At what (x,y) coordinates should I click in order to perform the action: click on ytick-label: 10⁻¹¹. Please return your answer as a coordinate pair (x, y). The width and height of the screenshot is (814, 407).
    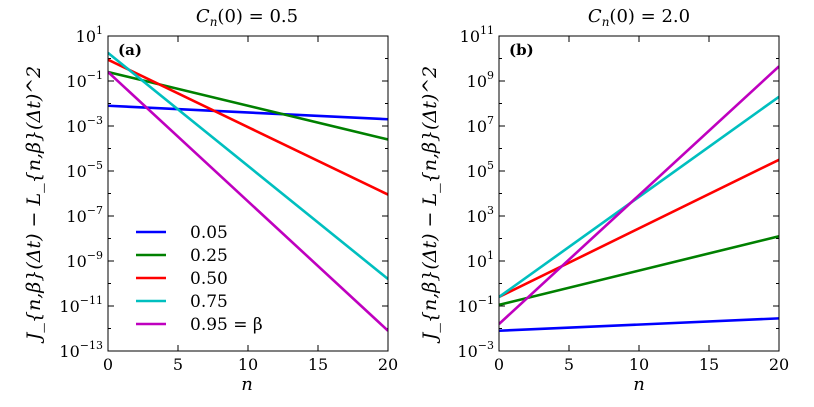
    Looking at the image, I should click on (81, 305).